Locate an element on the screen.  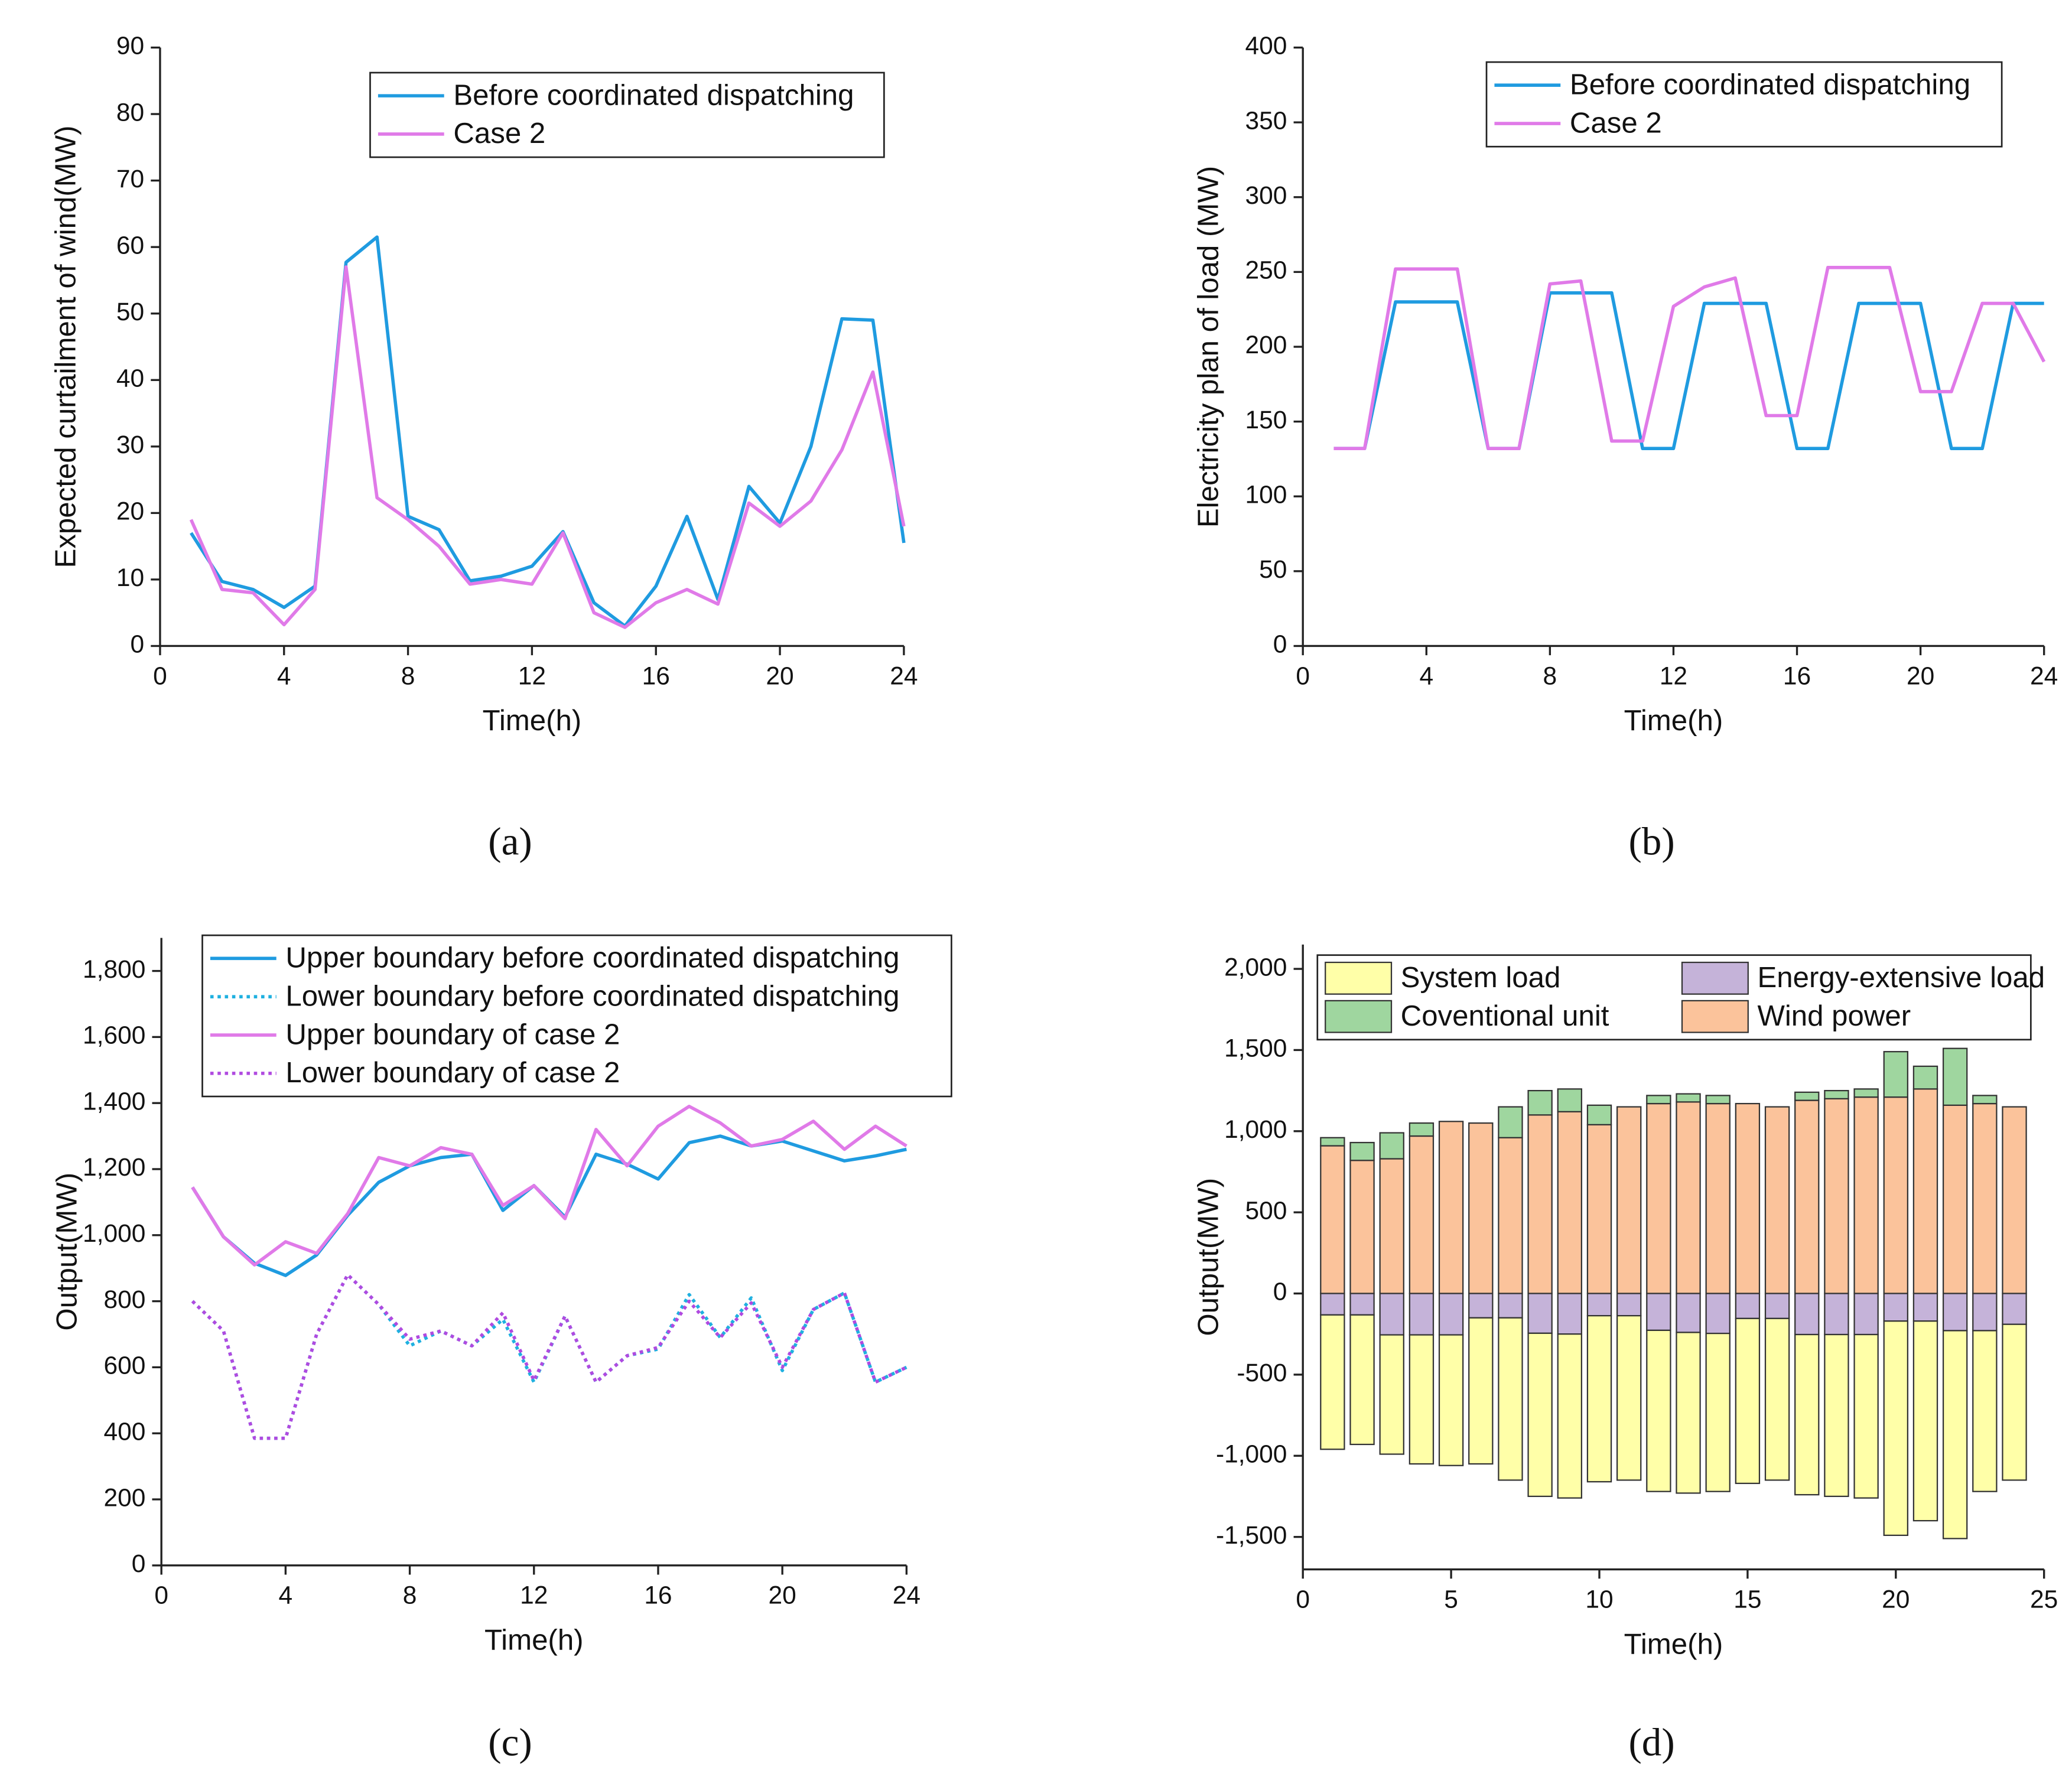
y-tick-label: -1,000 is located at coordinates (1251, 1454).